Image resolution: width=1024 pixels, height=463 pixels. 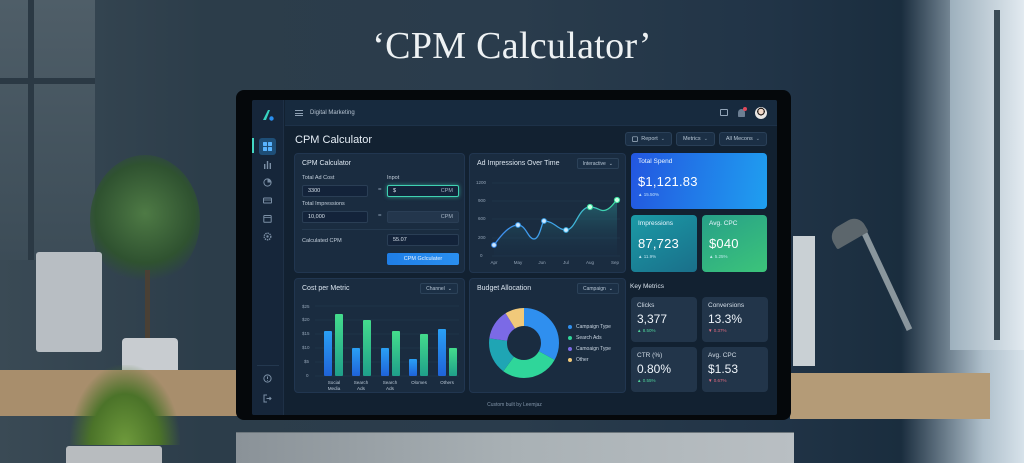 I want to click on clicks-metric: Clicks 3,377 ▲ 8.50%, so click(x=664, y=319).